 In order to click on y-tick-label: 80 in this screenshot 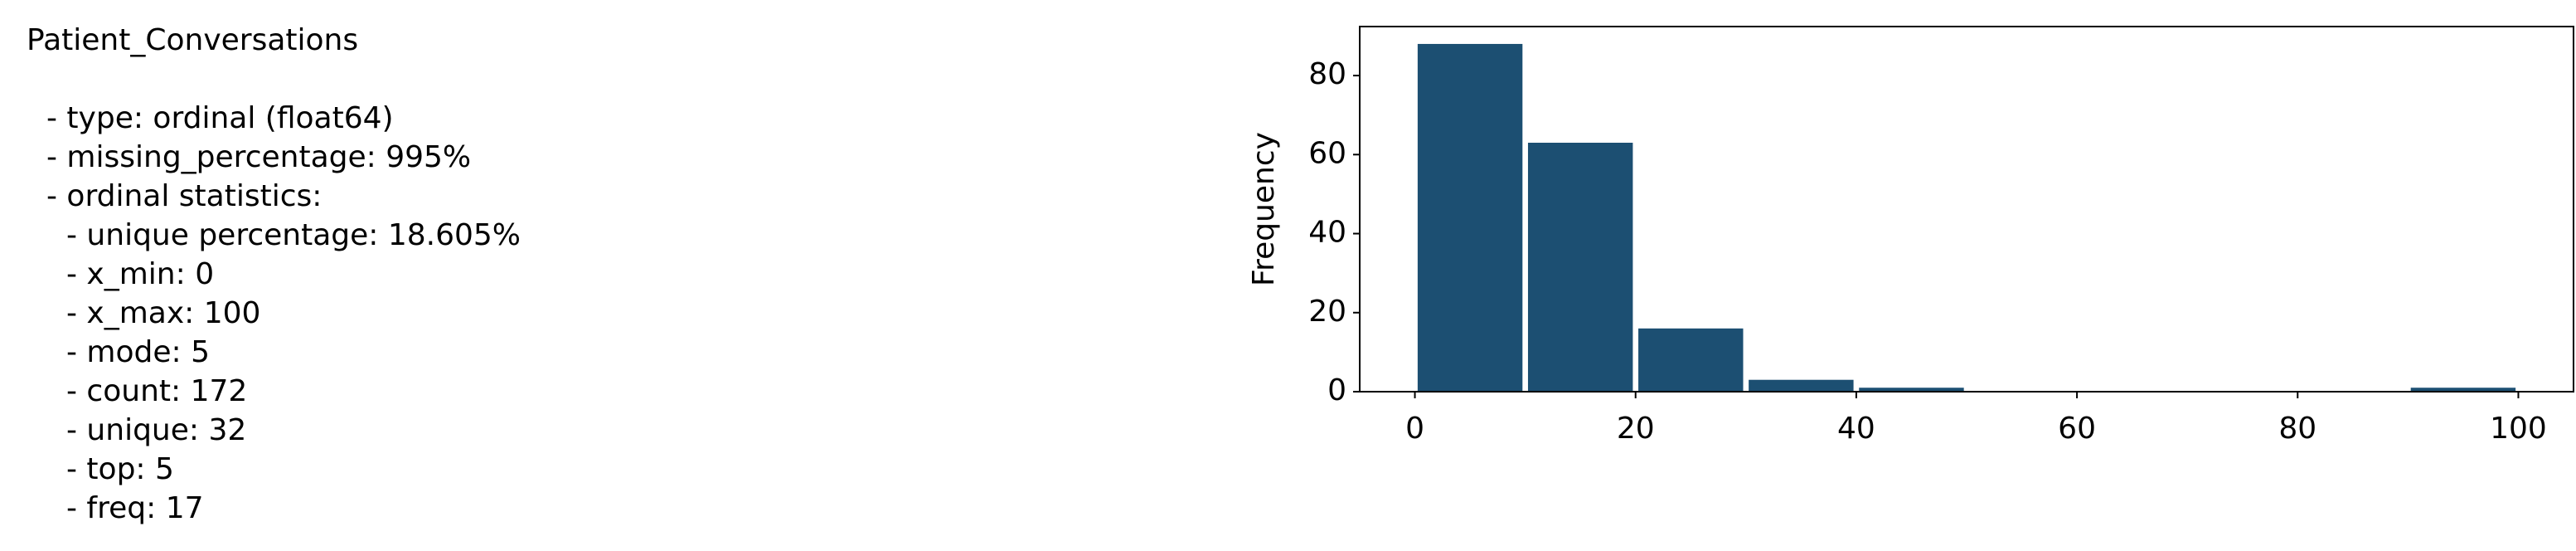, I will do `click(1327, 74)`.